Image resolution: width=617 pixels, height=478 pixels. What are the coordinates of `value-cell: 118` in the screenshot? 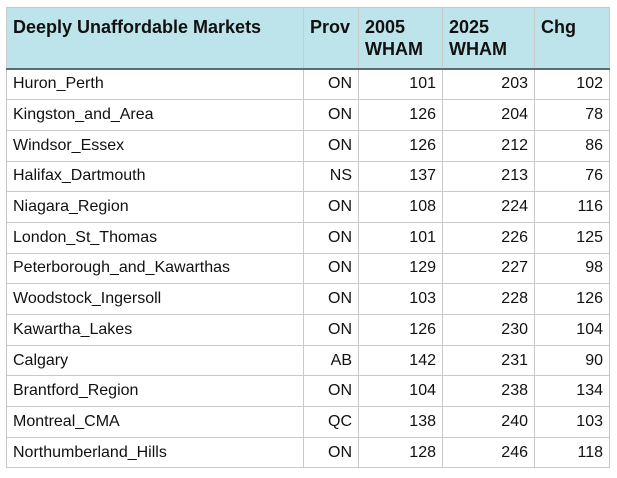 It's located at (572, 452).